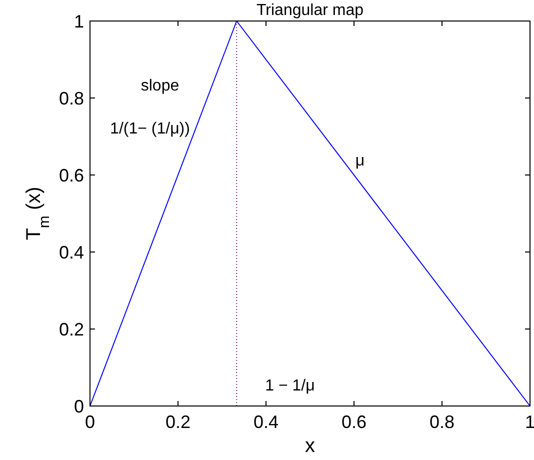  What do you see at coordinates (178, 422) in the screenshot?
I see `x-tick-label: 0.2` at bounding box center [178, 422].